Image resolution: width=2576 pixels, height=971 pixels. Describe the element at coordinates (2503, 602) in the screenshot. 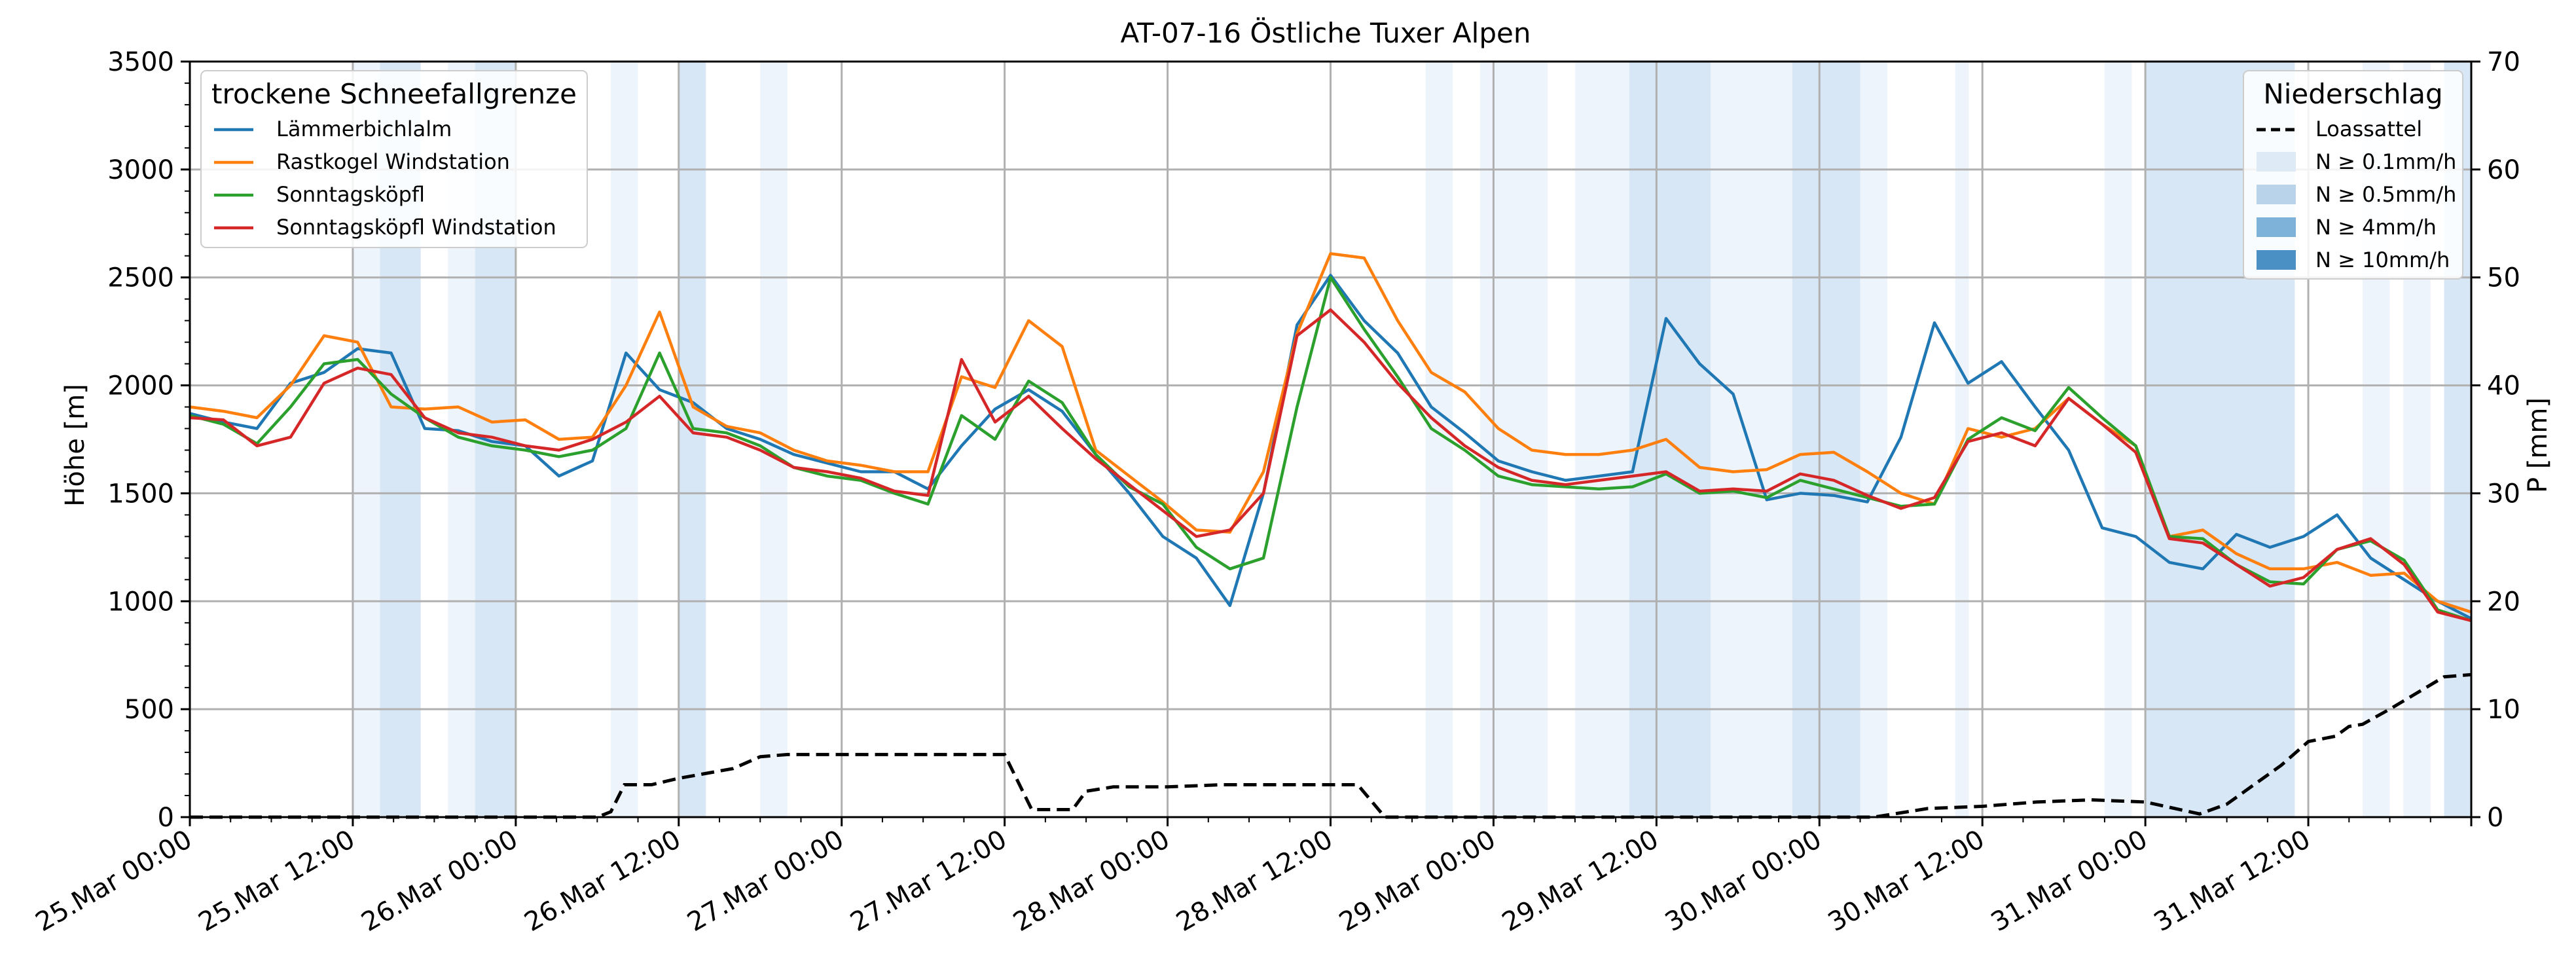

I see `y2-tick-label-2: 20` at that location.